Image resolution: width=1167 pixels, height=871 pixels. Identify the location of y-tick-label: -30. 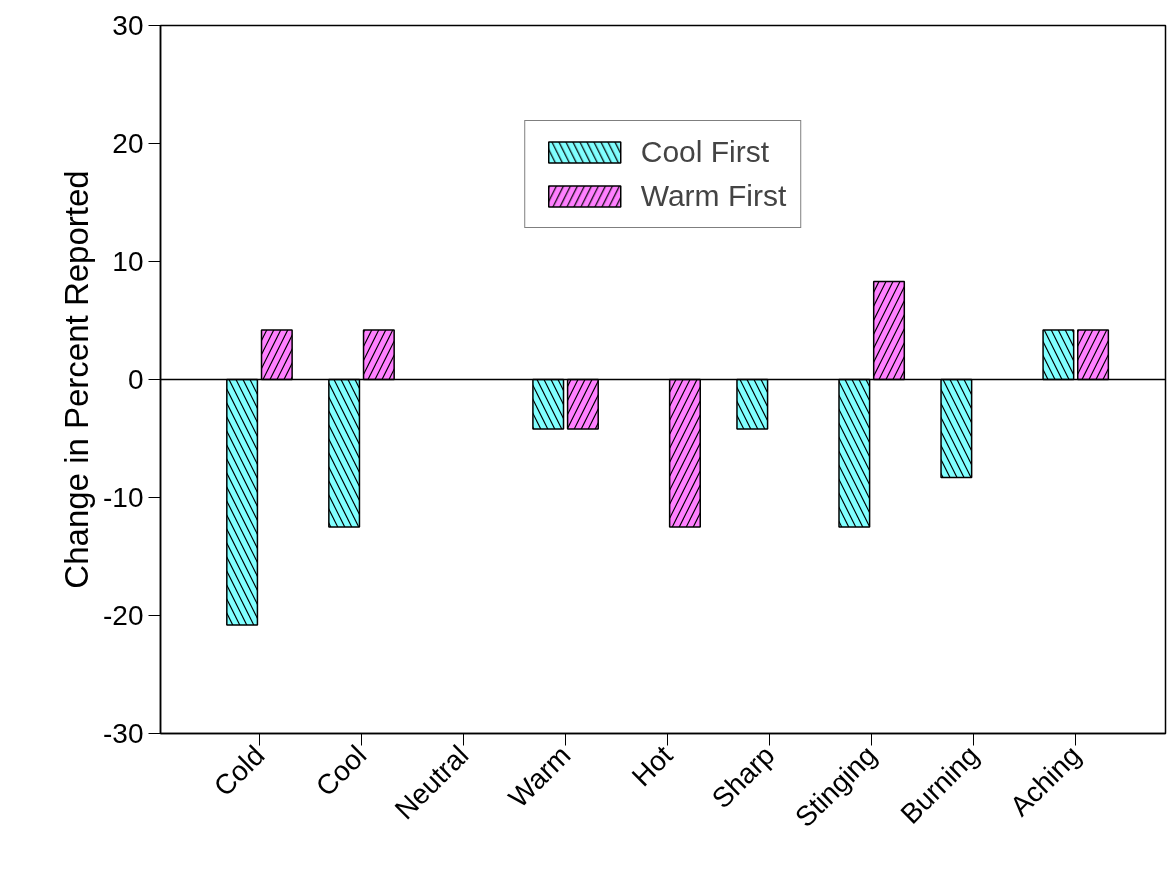
(123, 733).